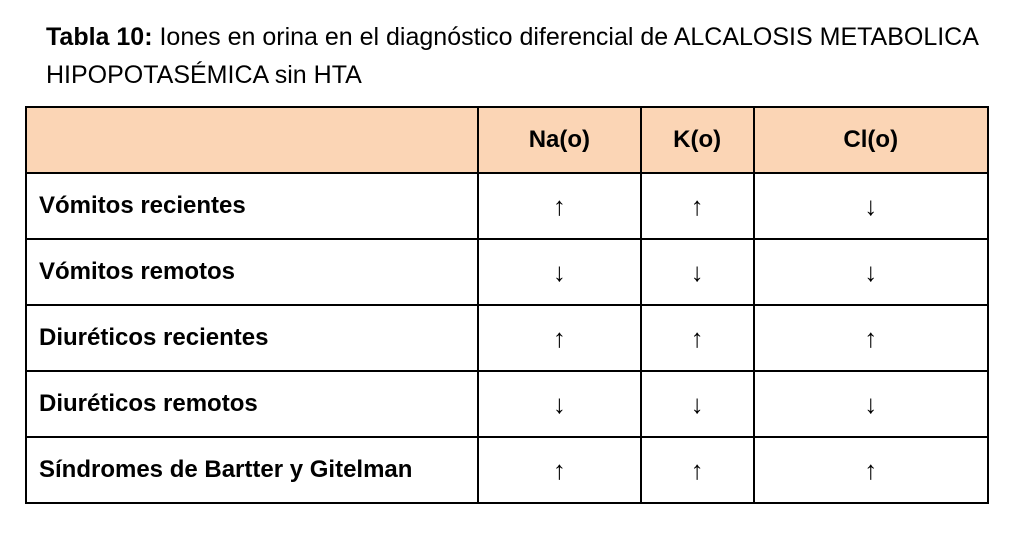 This screenshot has width=1029, height=534. Describe the element at coordinates (871, 140) in the screenshot. I see `header-cl: Cl(o)` at that location.